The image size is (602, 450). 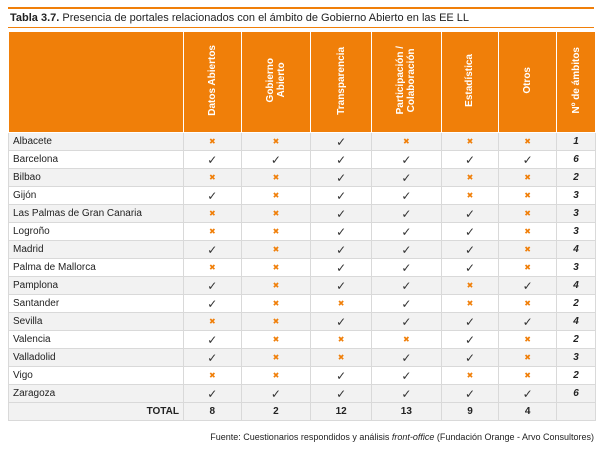 I want to click on total-value: 13, so click(x=406, y=411).